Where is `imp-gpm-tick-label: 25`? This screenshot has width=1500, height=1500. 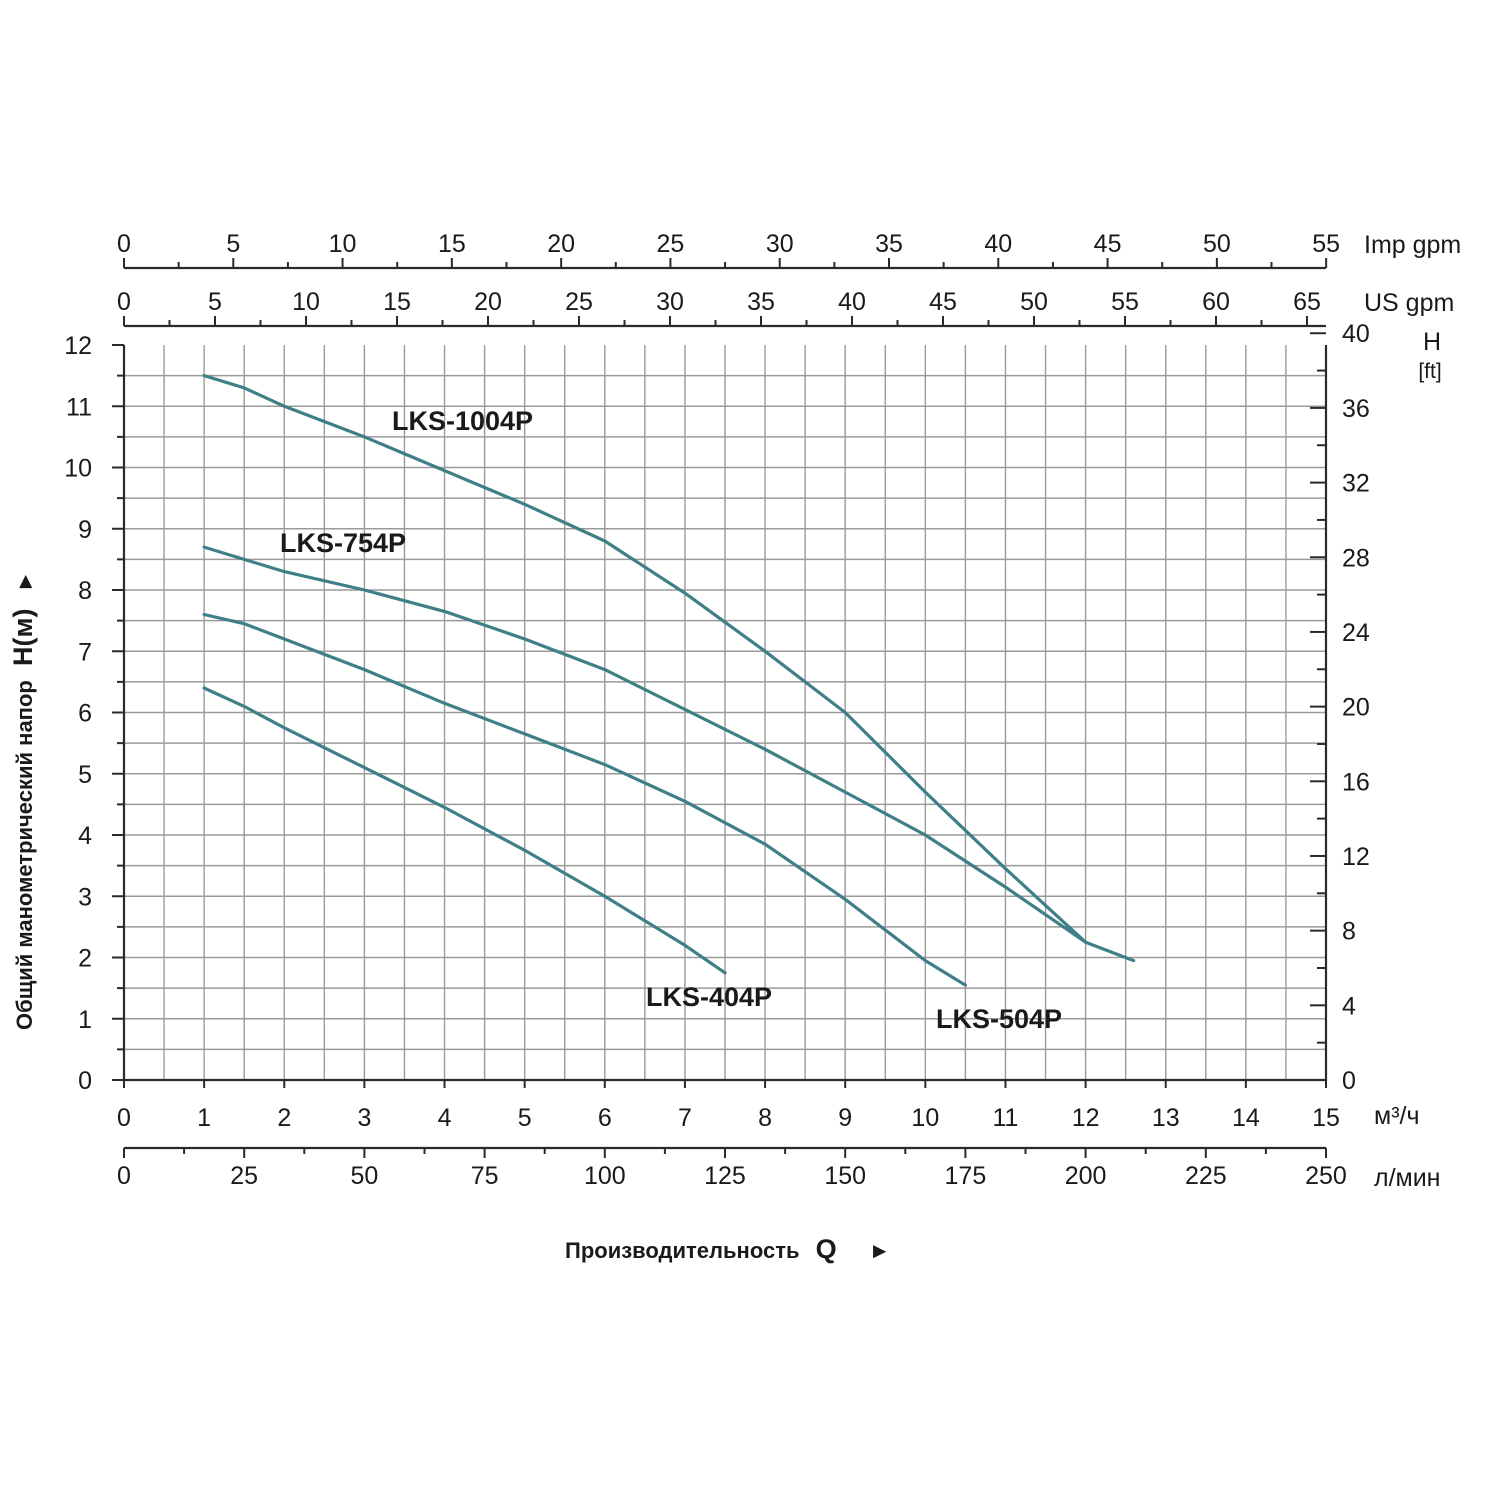 imp-gpm-tick-label: 25 is located at coordinates (671, 244).